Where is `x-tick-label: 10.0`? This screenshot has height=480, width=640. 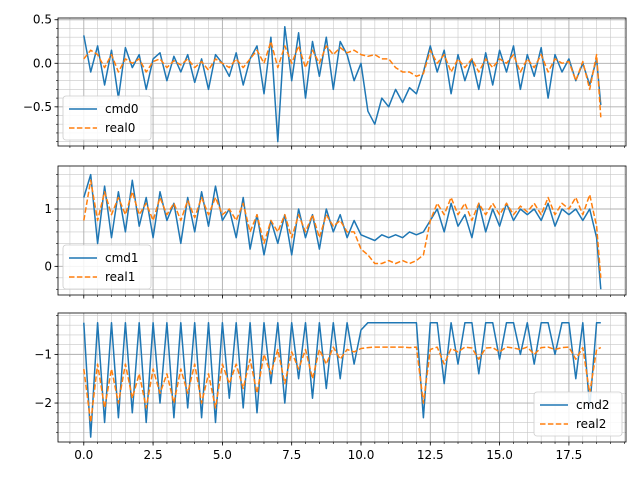
x-tick-label: 10.0 is located at coordinates (361, 455).